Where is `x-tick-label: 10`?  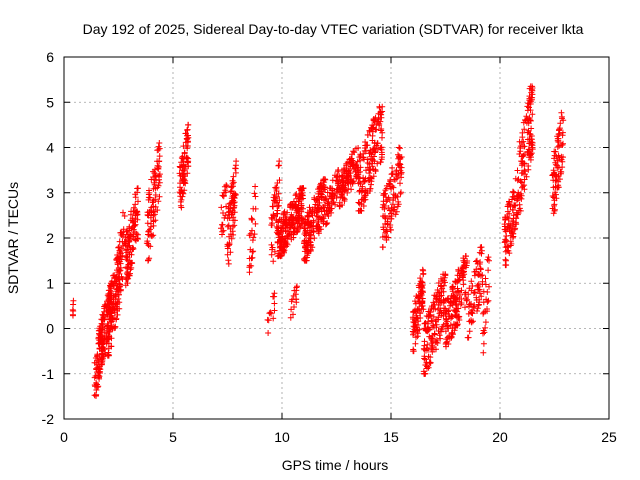 x-tick-label: 10 is located at coordinates (282, 437).